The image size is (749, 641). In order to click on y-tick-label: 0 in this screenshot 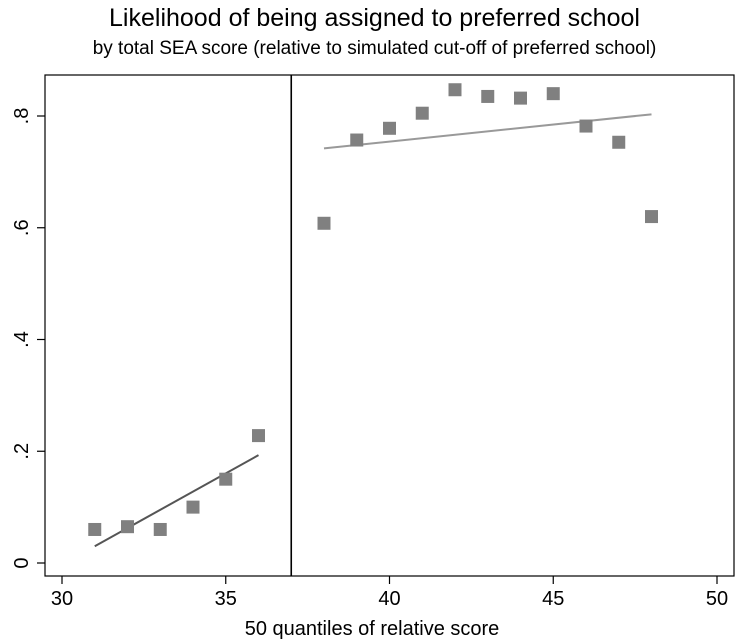, I will do `click(22, 562)`.